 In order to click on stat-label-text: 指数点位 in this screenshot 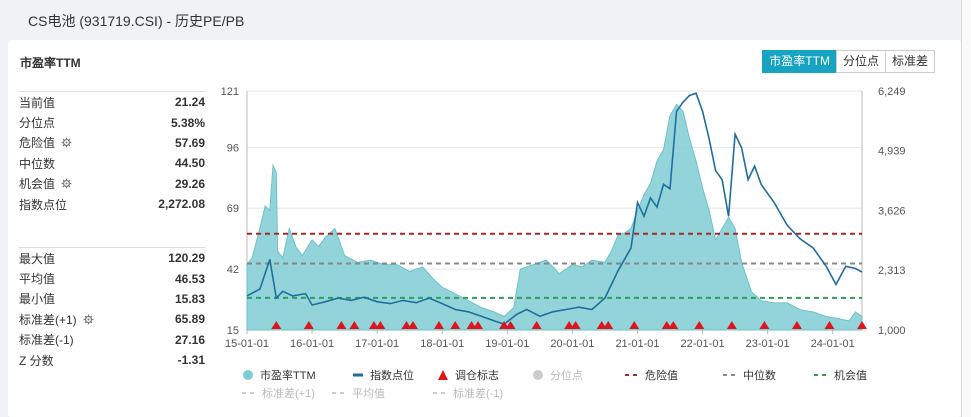, I will do `click(43, 204)`.